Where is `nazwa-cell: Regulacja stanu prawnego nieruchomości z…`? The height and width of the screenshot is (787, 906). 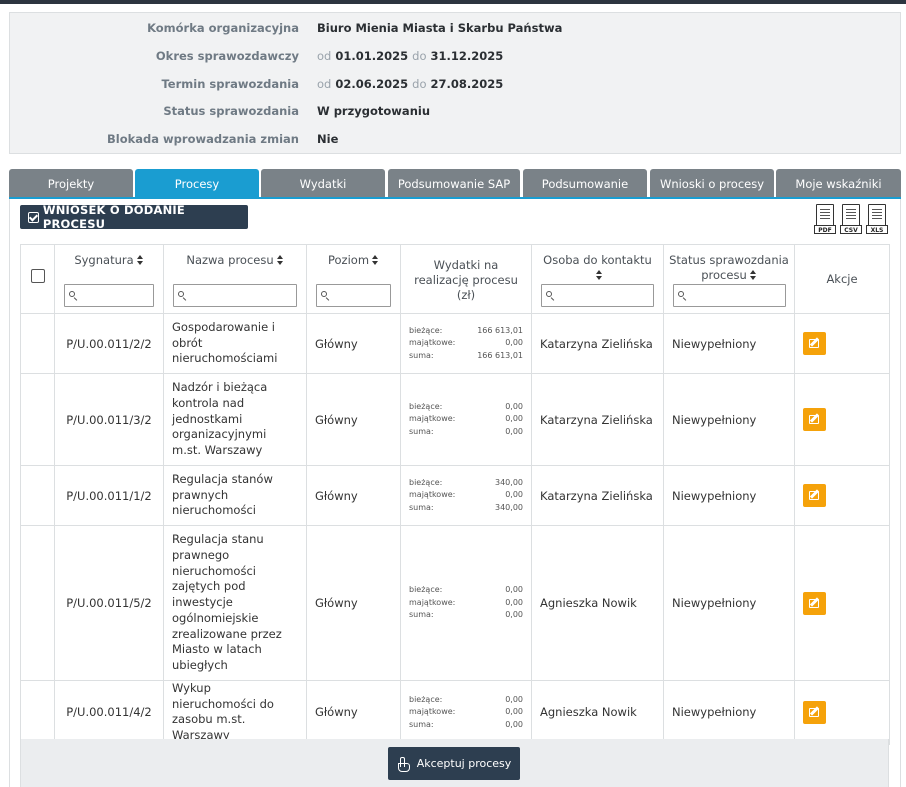 nazwa-cell: Regulacja stanu prawnego nieruchomości z… is located at coordinates (235, 603).